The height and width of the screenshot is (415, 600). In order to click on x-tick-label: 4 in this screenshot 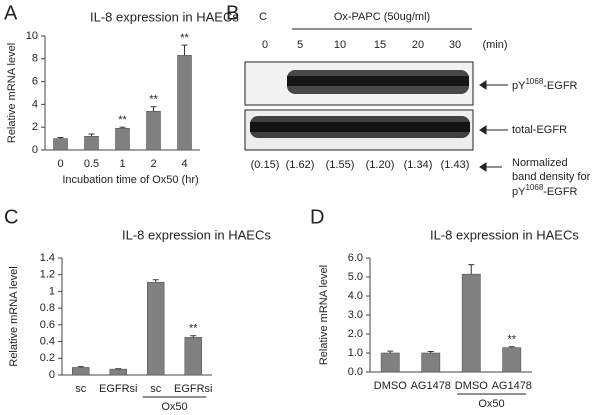, I will do `click(184, 164)`.